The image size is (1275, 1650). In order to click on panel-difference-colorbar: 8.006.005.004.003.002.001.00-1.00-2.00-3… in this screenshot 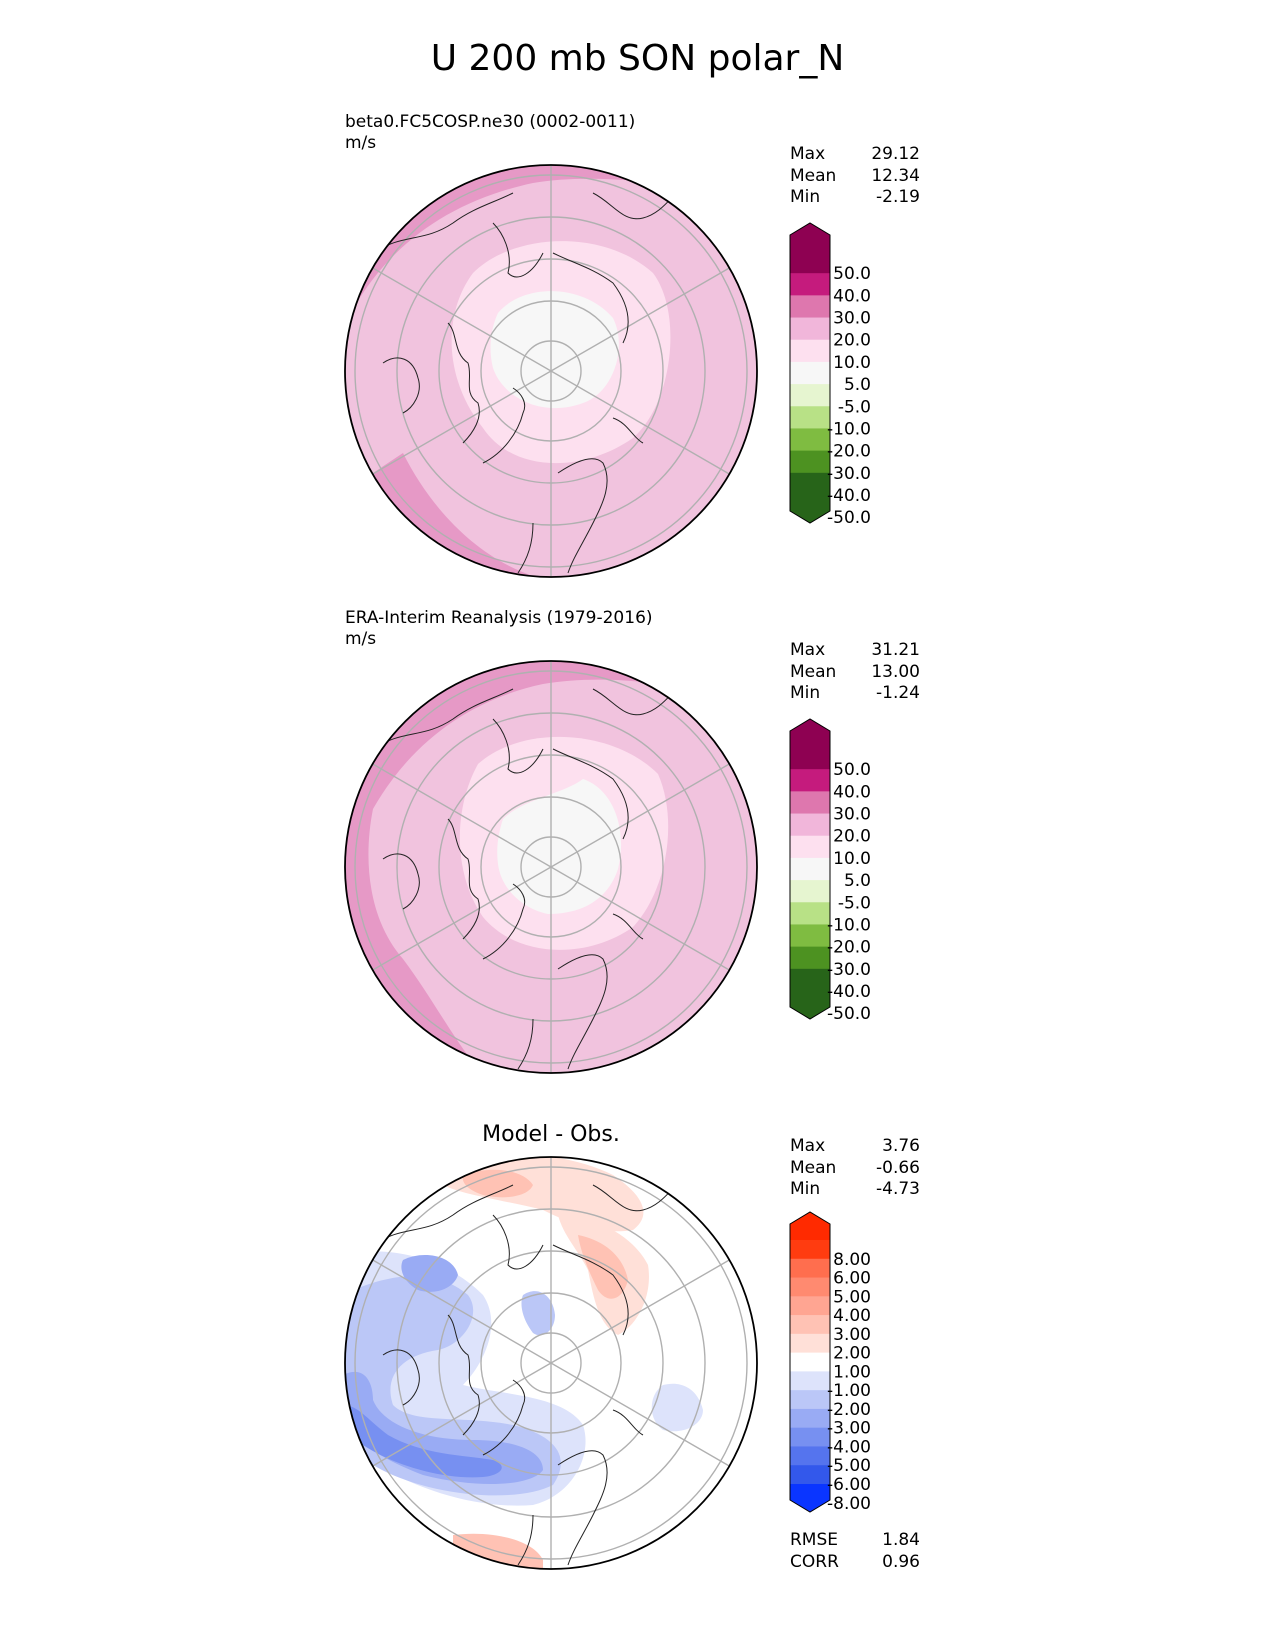, I will do `click(830, 1362)`.